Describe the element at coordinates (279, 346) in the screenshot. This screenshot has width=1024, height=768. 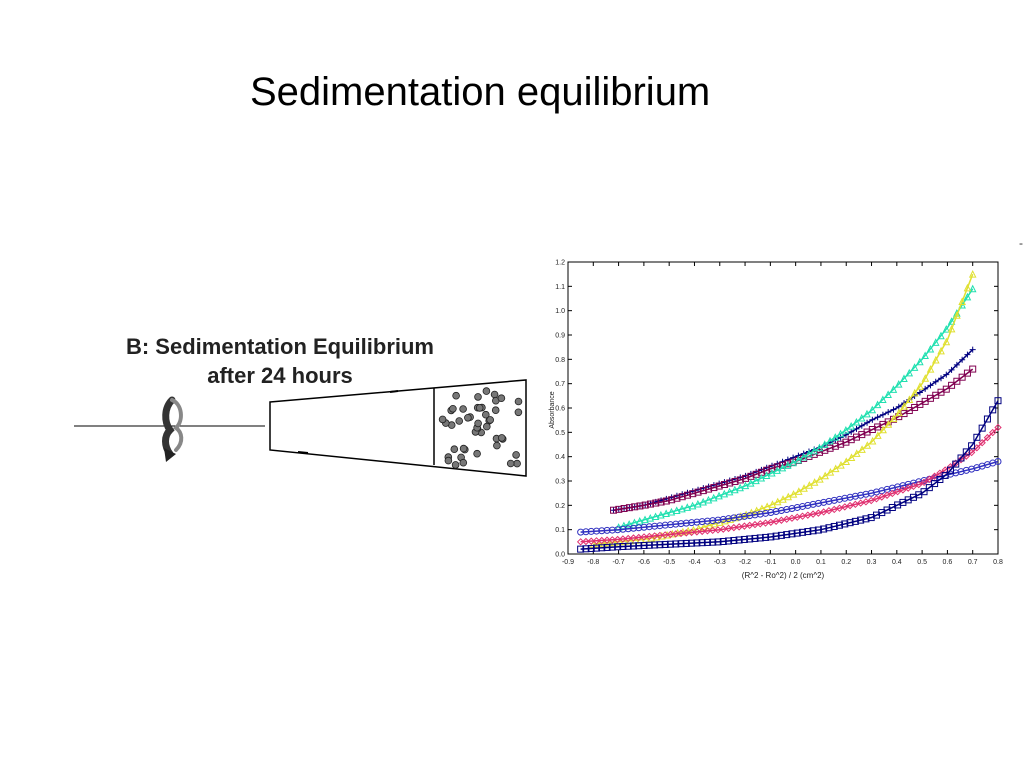
I see `diagram-heading-line1: B: Sedimentation Equilibrium` at that location.